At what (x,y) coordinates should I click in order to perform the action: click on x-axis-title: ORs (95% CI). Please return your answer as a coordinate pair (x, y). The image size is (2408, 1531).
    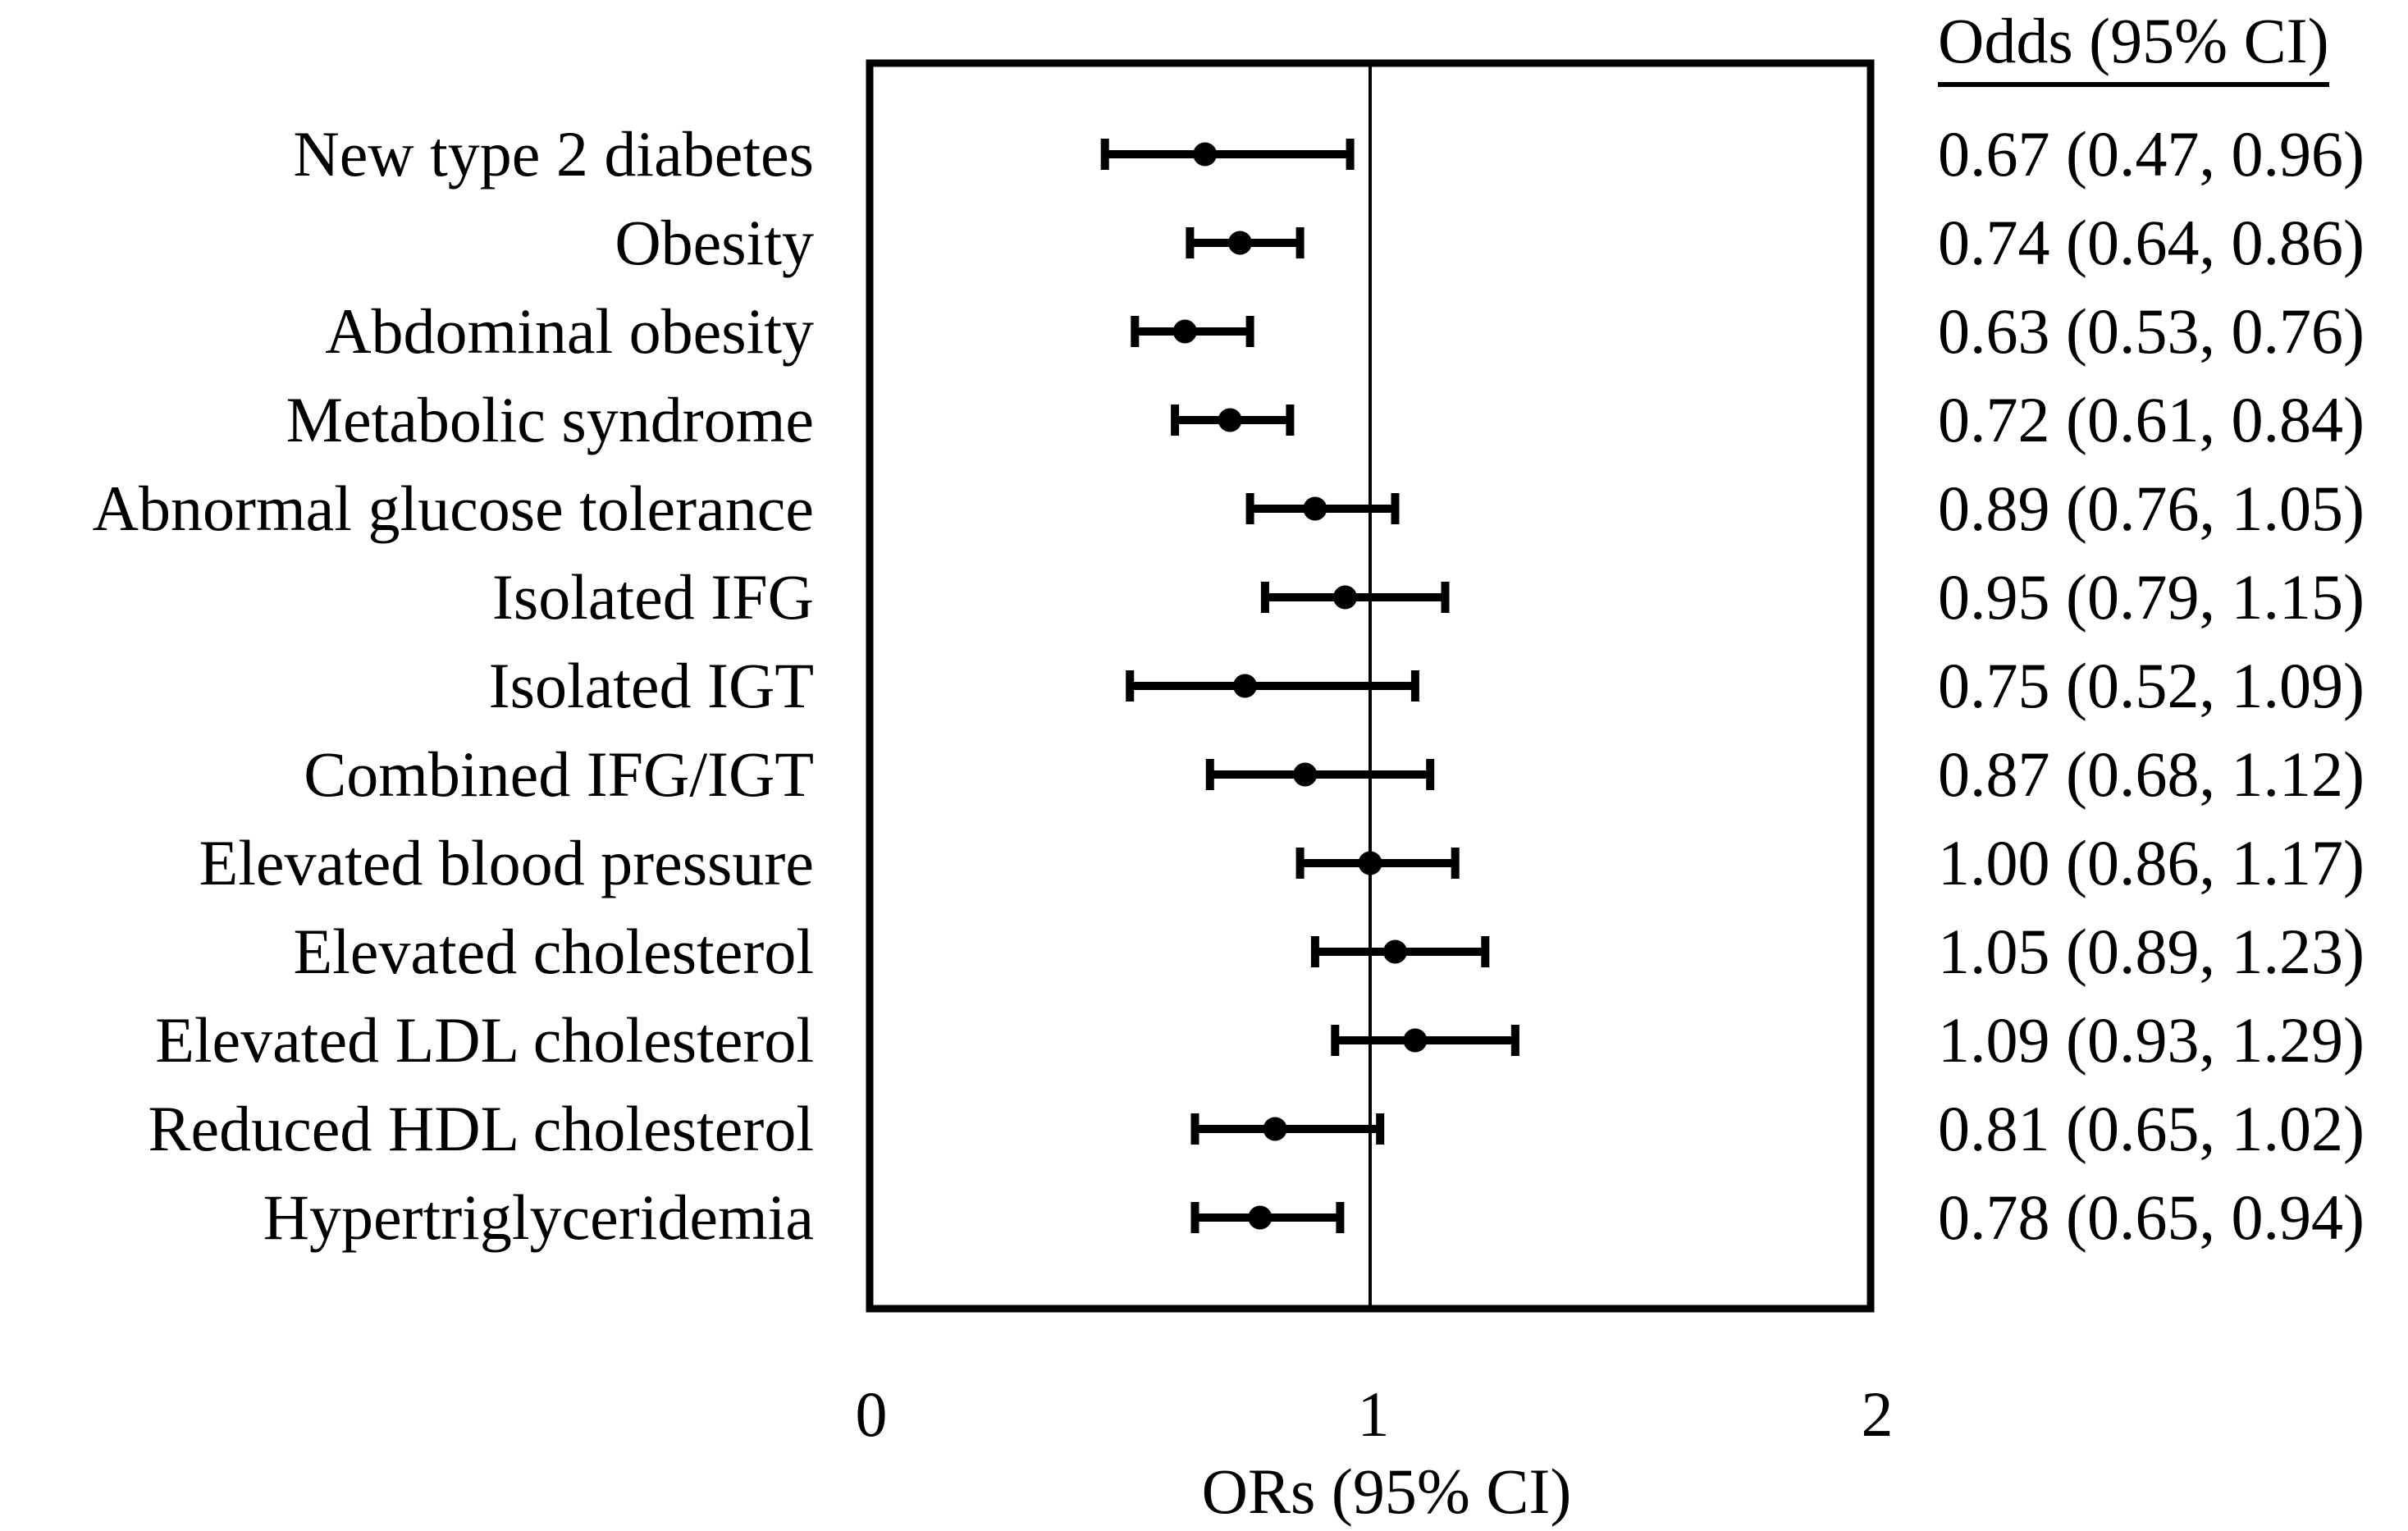
    Looking at the image, I should click on (1386, 1492).